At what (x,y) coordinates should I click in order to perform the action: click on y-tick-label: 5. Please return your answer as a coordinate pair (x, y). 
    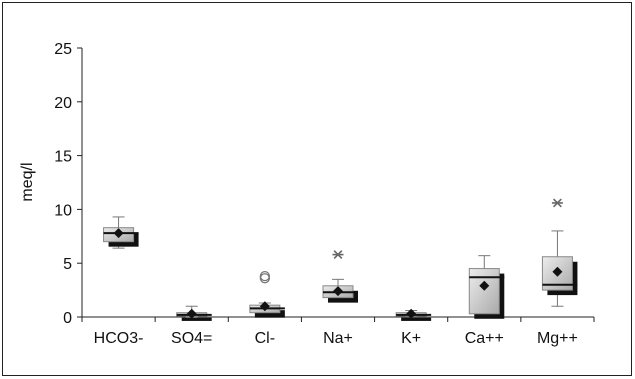
    Looking at the image, I should click on (67, 264).